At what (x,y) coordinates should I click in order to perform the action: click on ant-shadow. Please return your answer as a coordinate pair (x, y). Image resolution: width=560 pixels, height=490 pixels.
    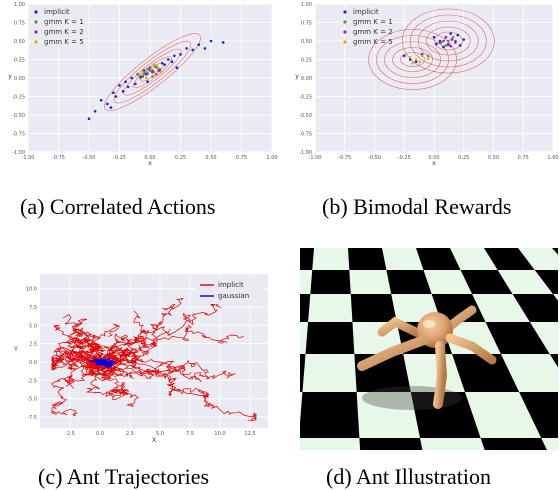
    Looking at the image, I should click on (412, 398).